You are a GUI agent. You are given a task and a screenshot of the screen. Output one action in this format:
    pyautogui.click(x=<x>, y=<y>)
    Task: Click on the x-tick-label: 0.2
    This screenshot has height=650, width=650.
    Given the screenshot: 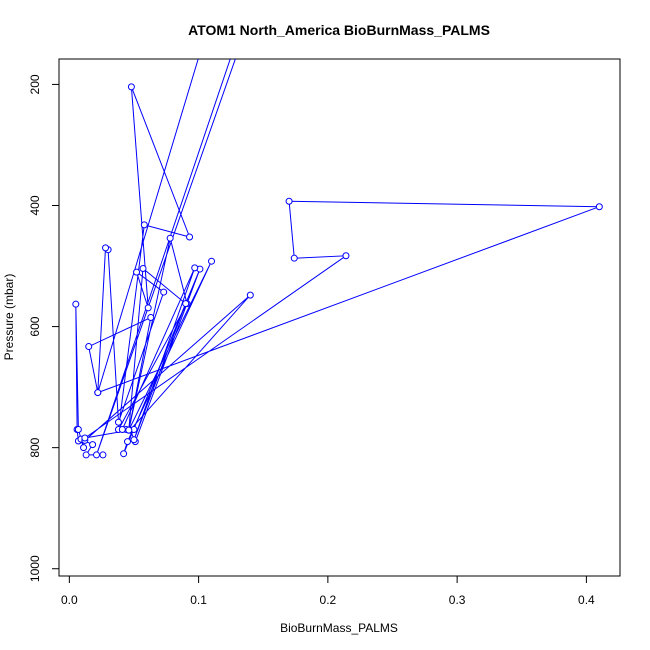 What is the action you would take?
    pyautogui.click(x=328, y=600)
    